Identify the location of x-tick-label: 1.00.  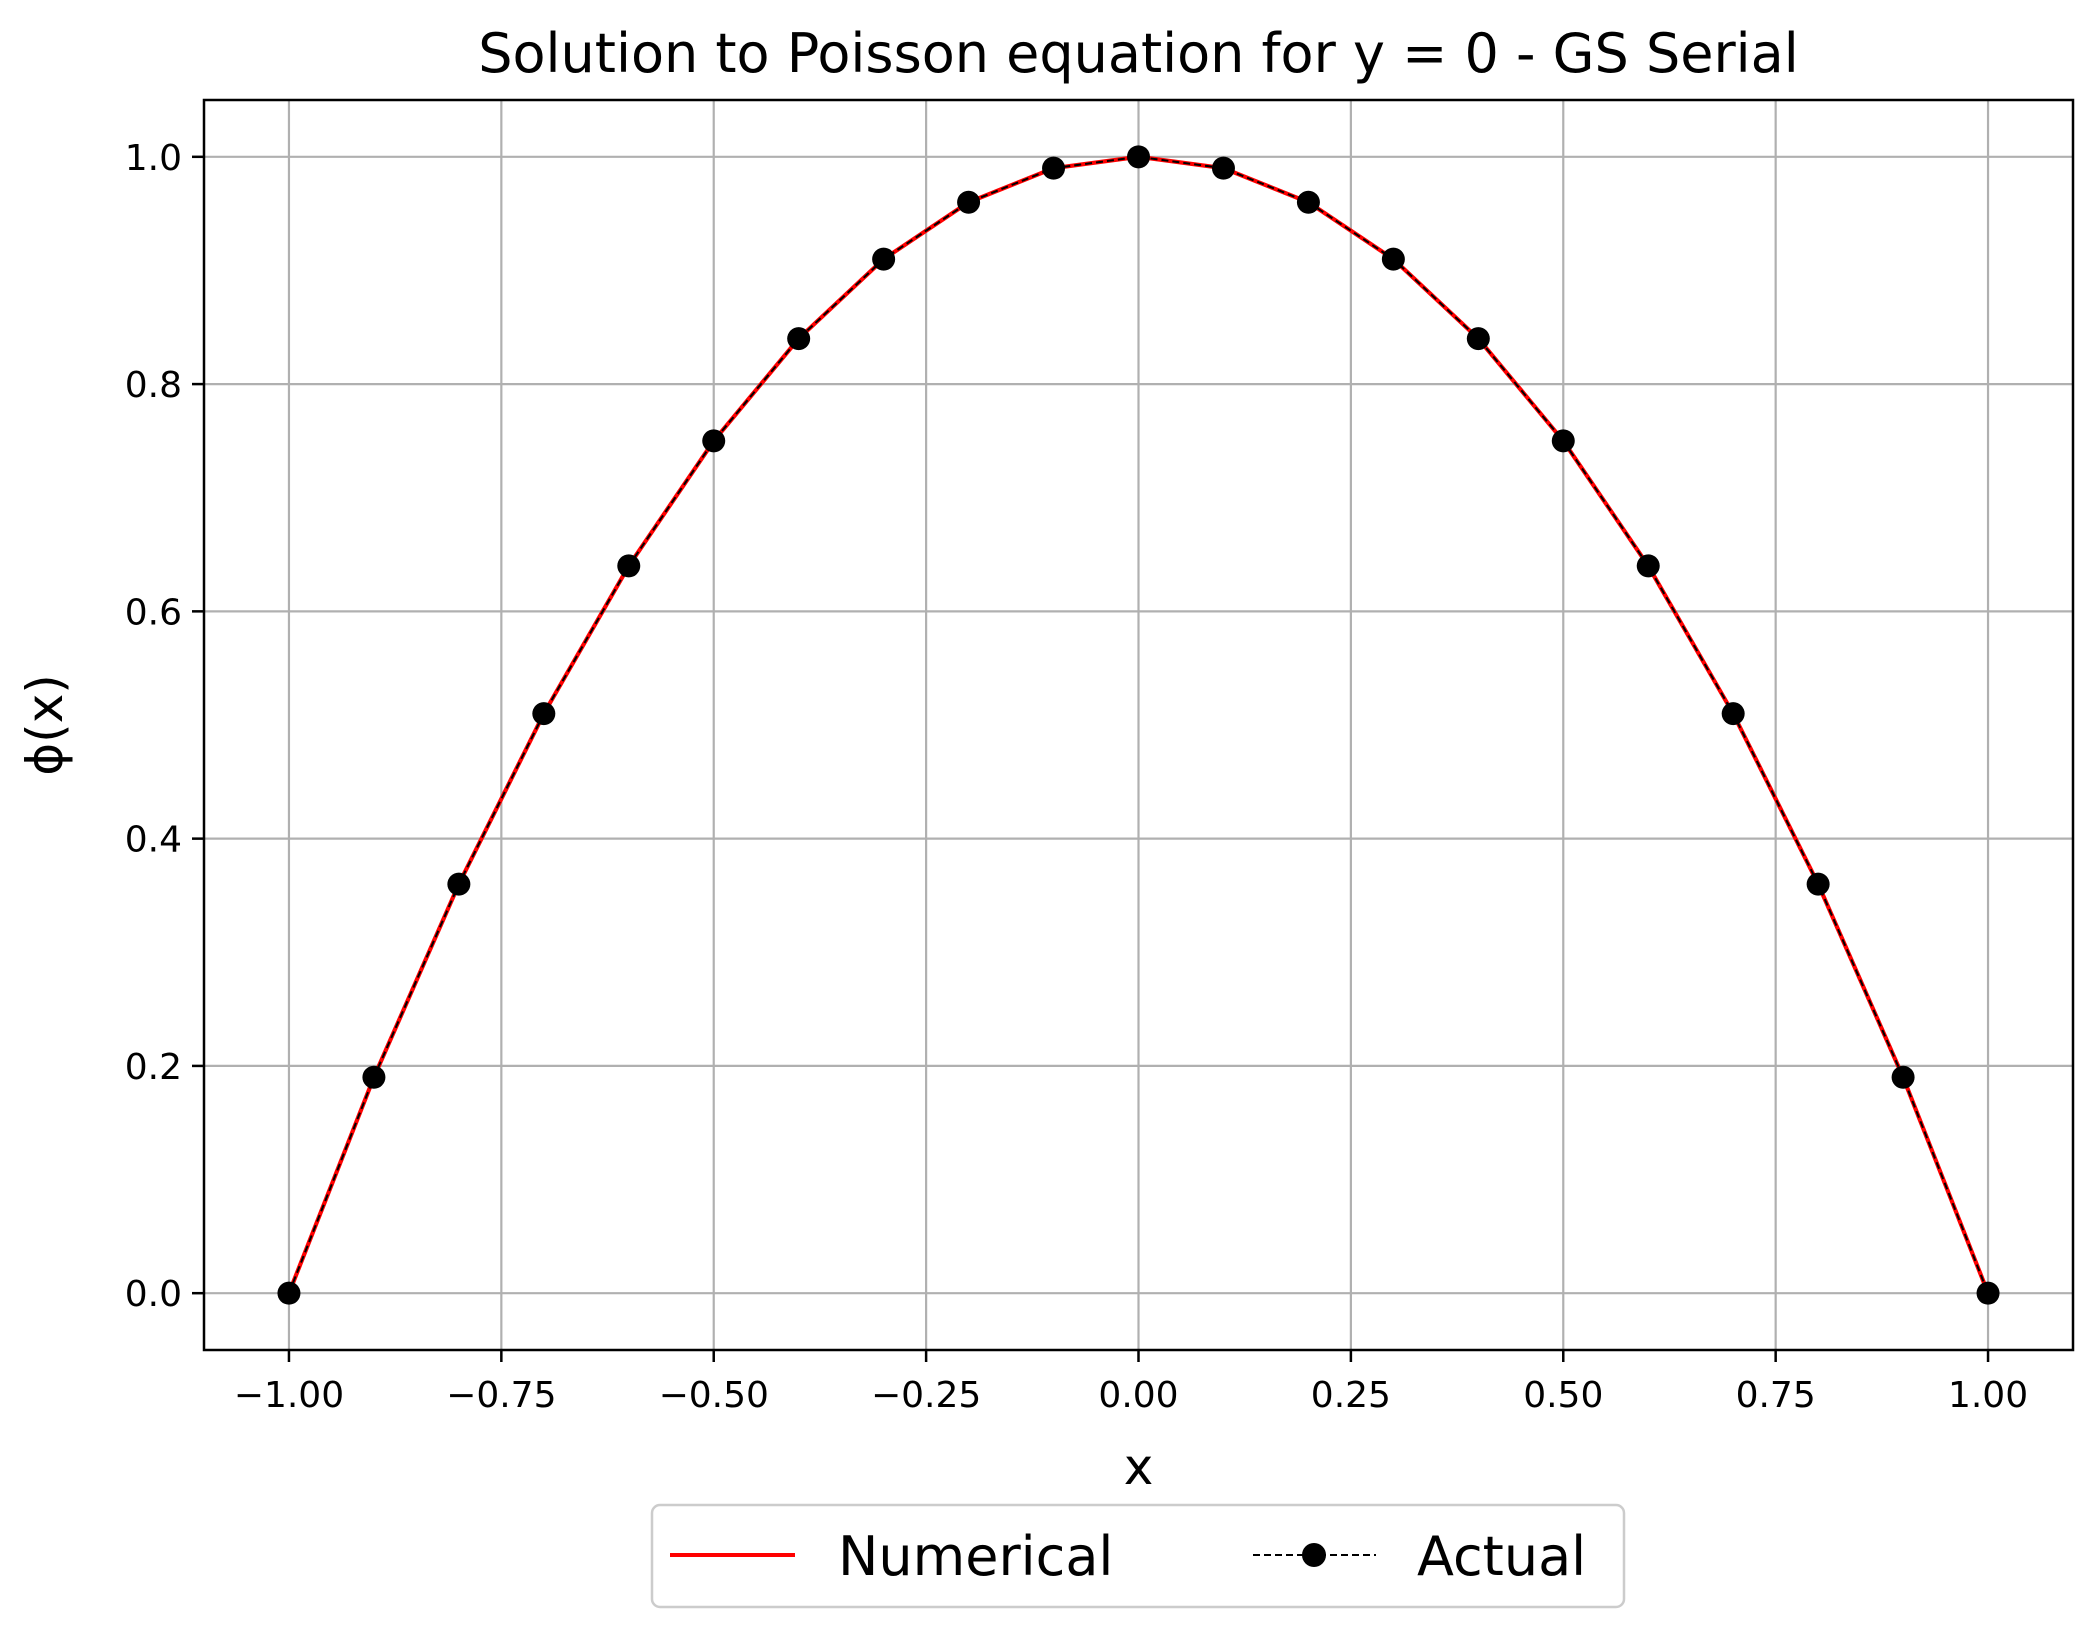
(1988, 1395).